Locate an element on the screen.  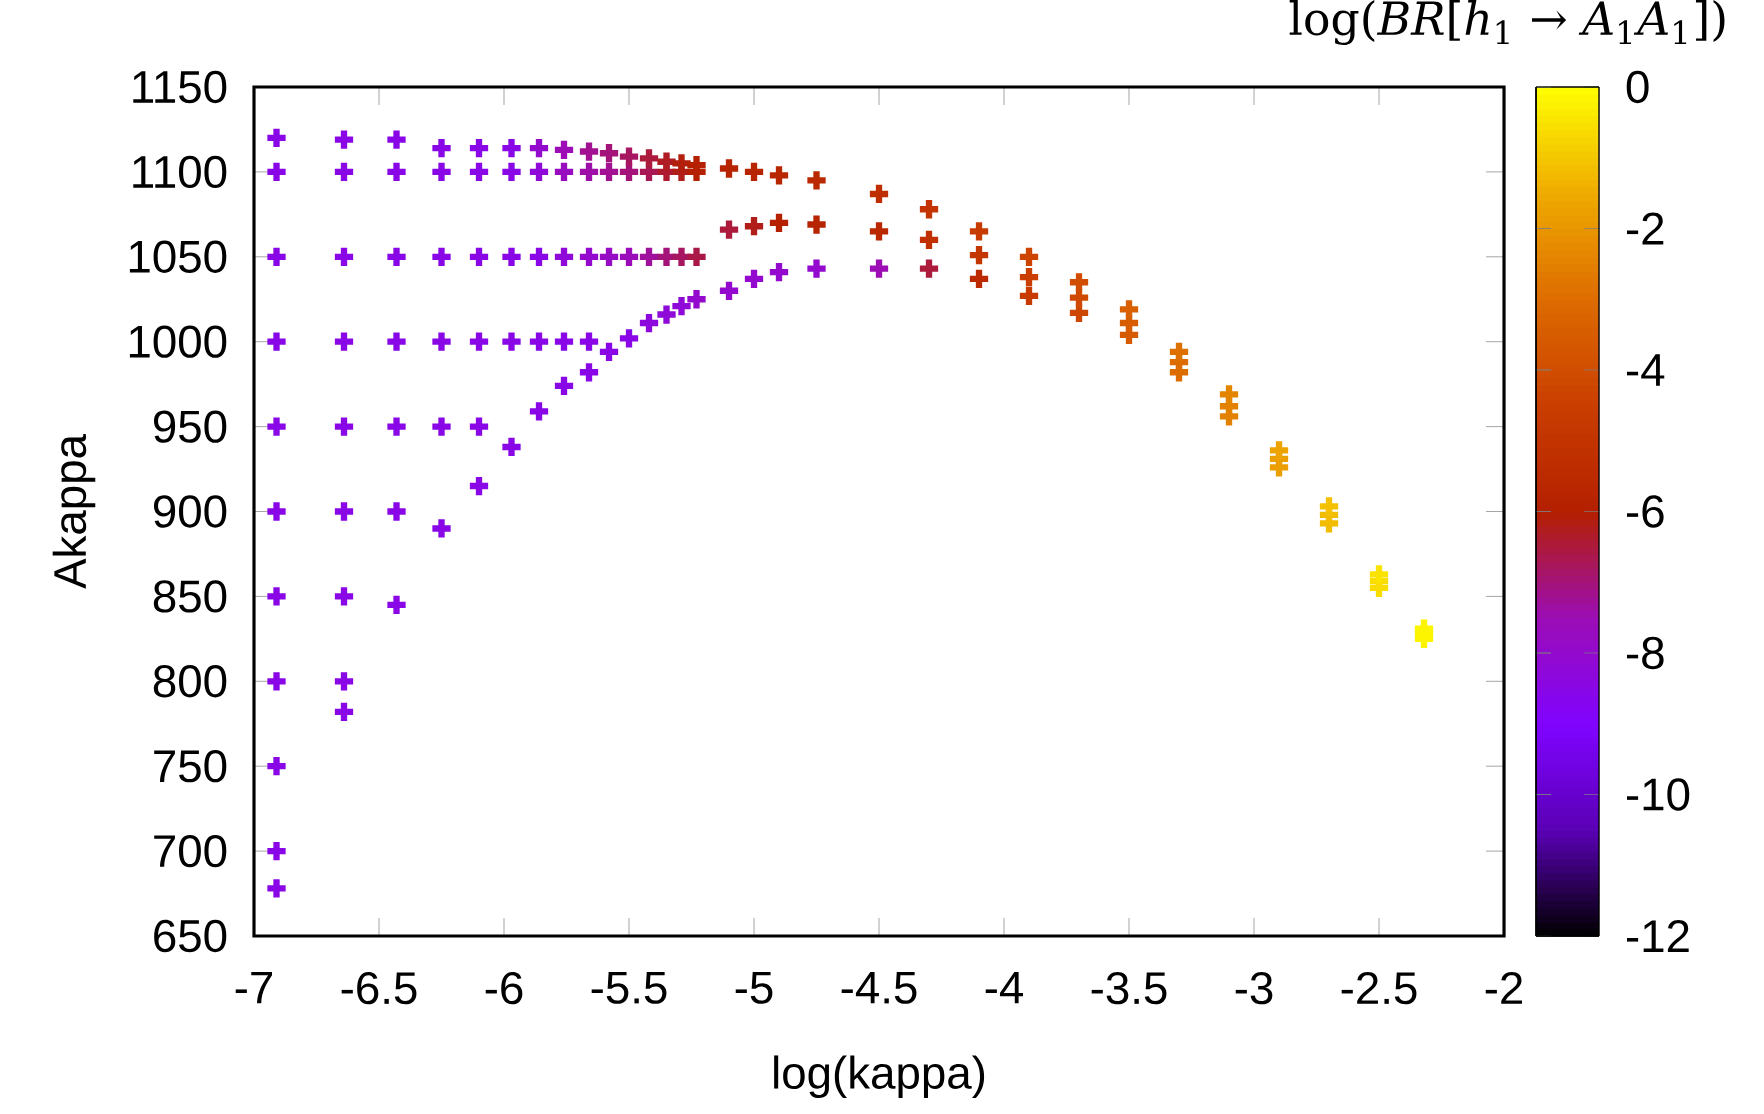
color-bar-label: -6 is located at coordinates (1645, 511).